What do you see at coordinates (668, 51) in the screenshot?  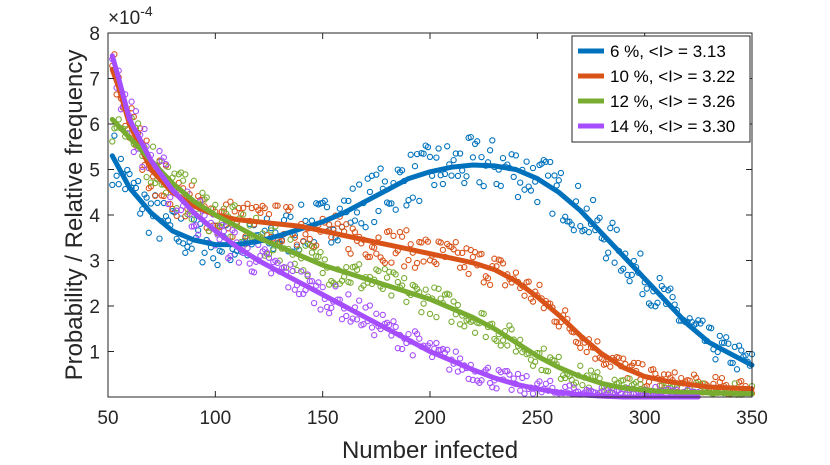 I see `legend-label: 6 %, <I> = 3.13` at bounding box center [668, 51].